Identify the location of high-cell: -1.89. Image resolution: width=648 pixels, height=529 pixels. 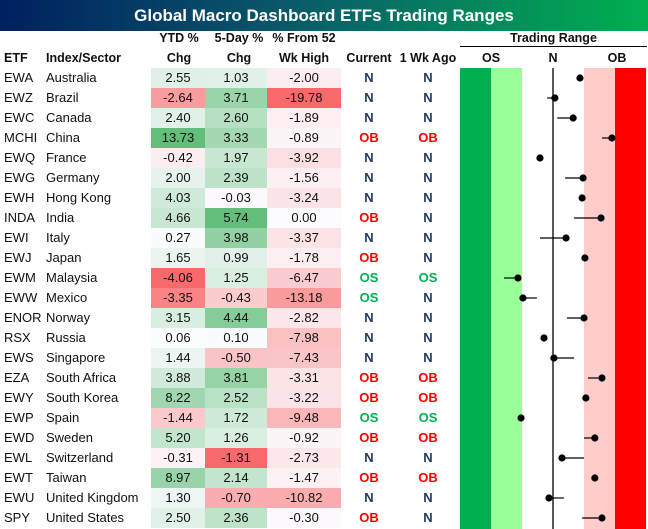
(304, 118).